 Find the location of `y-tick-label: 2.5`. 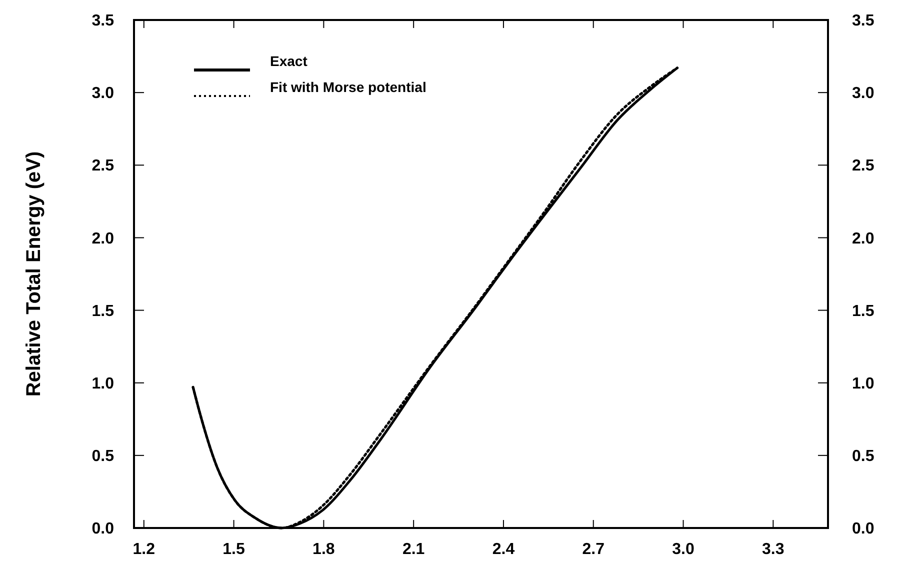

y-tick-label: 2.5 is located at coordinates (103, 166).